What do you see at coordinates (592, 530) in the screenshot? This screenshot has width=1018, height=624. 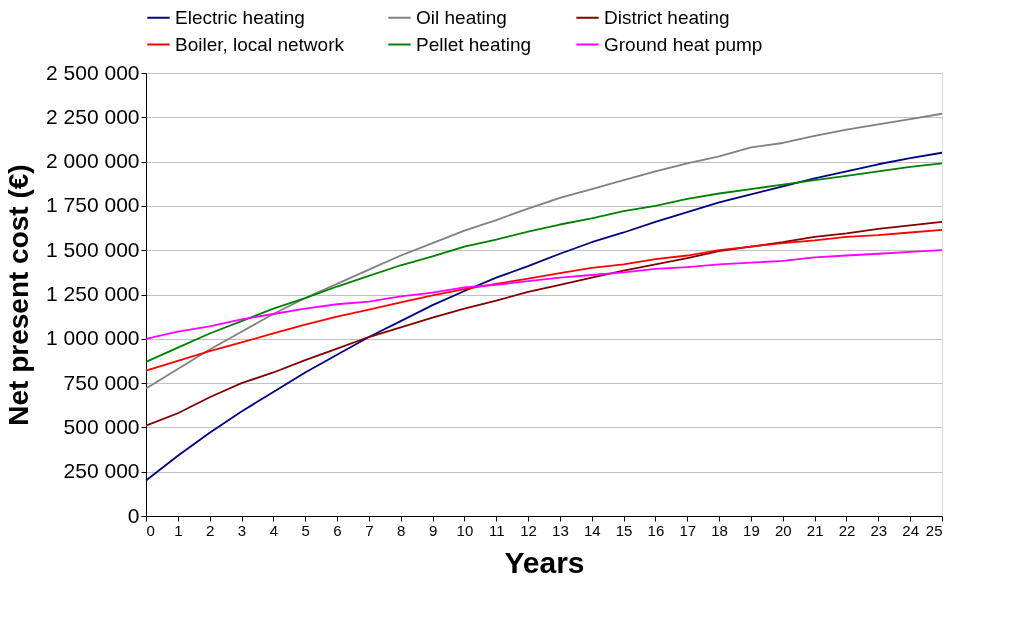 I see `x-tick-label: 14` at bounding box center [592, 530].